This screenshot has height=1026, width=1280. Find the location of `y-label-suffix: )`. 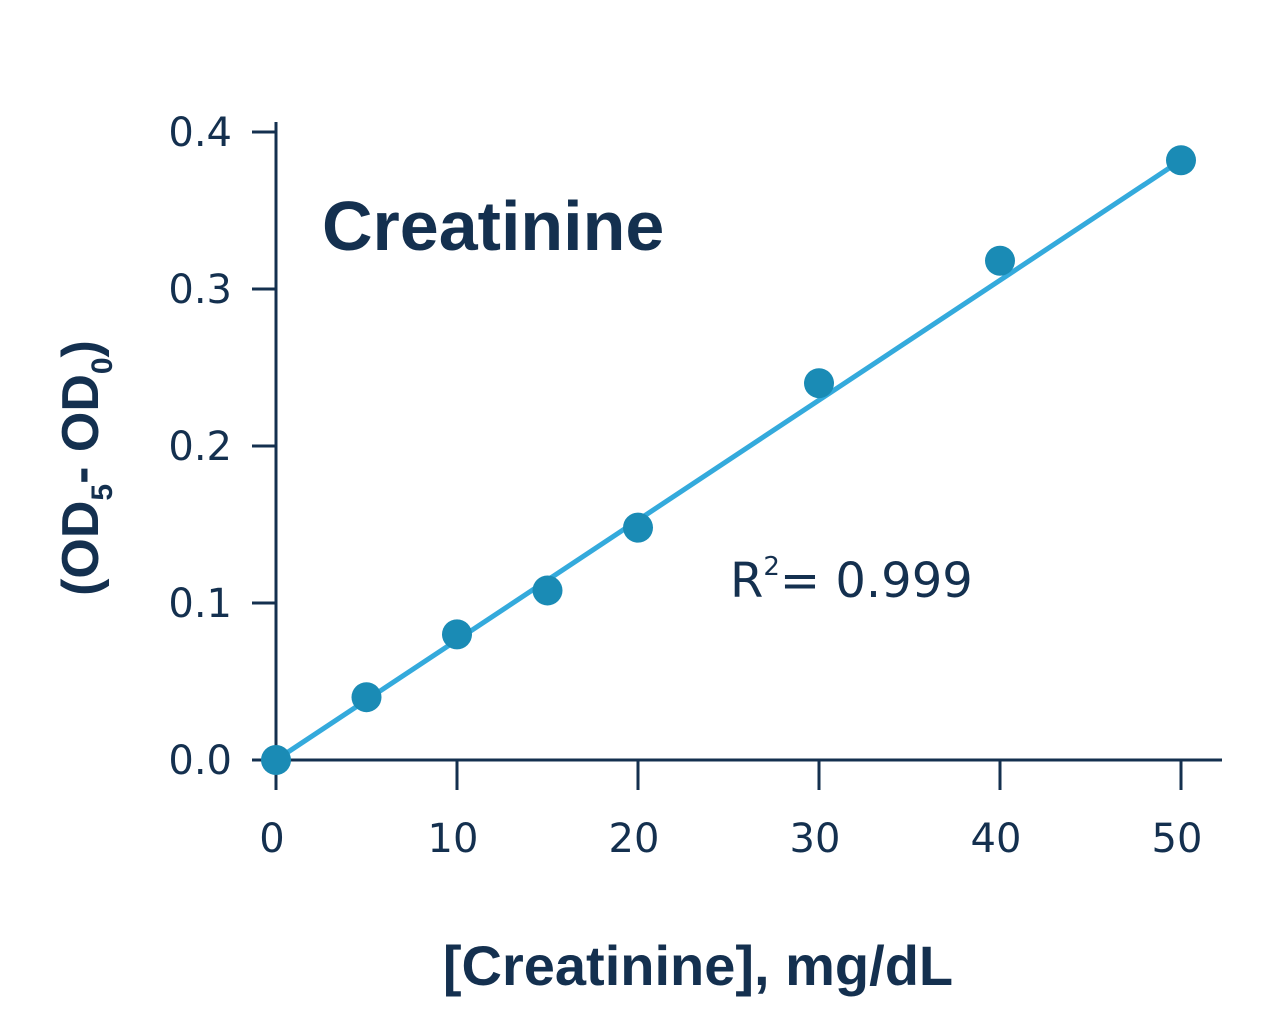

y-label-suffix: ) is located at coordinates (81, 348).